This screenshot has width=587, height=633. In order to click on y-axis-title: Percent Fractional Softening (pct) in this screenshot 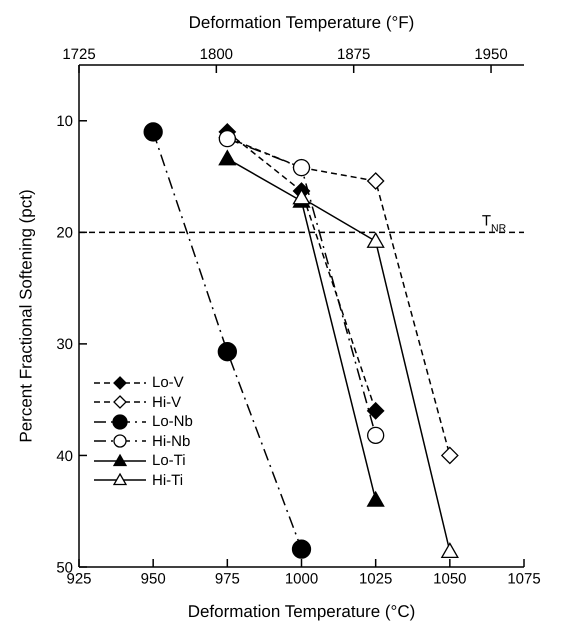, I will do `click(26, 316)`.